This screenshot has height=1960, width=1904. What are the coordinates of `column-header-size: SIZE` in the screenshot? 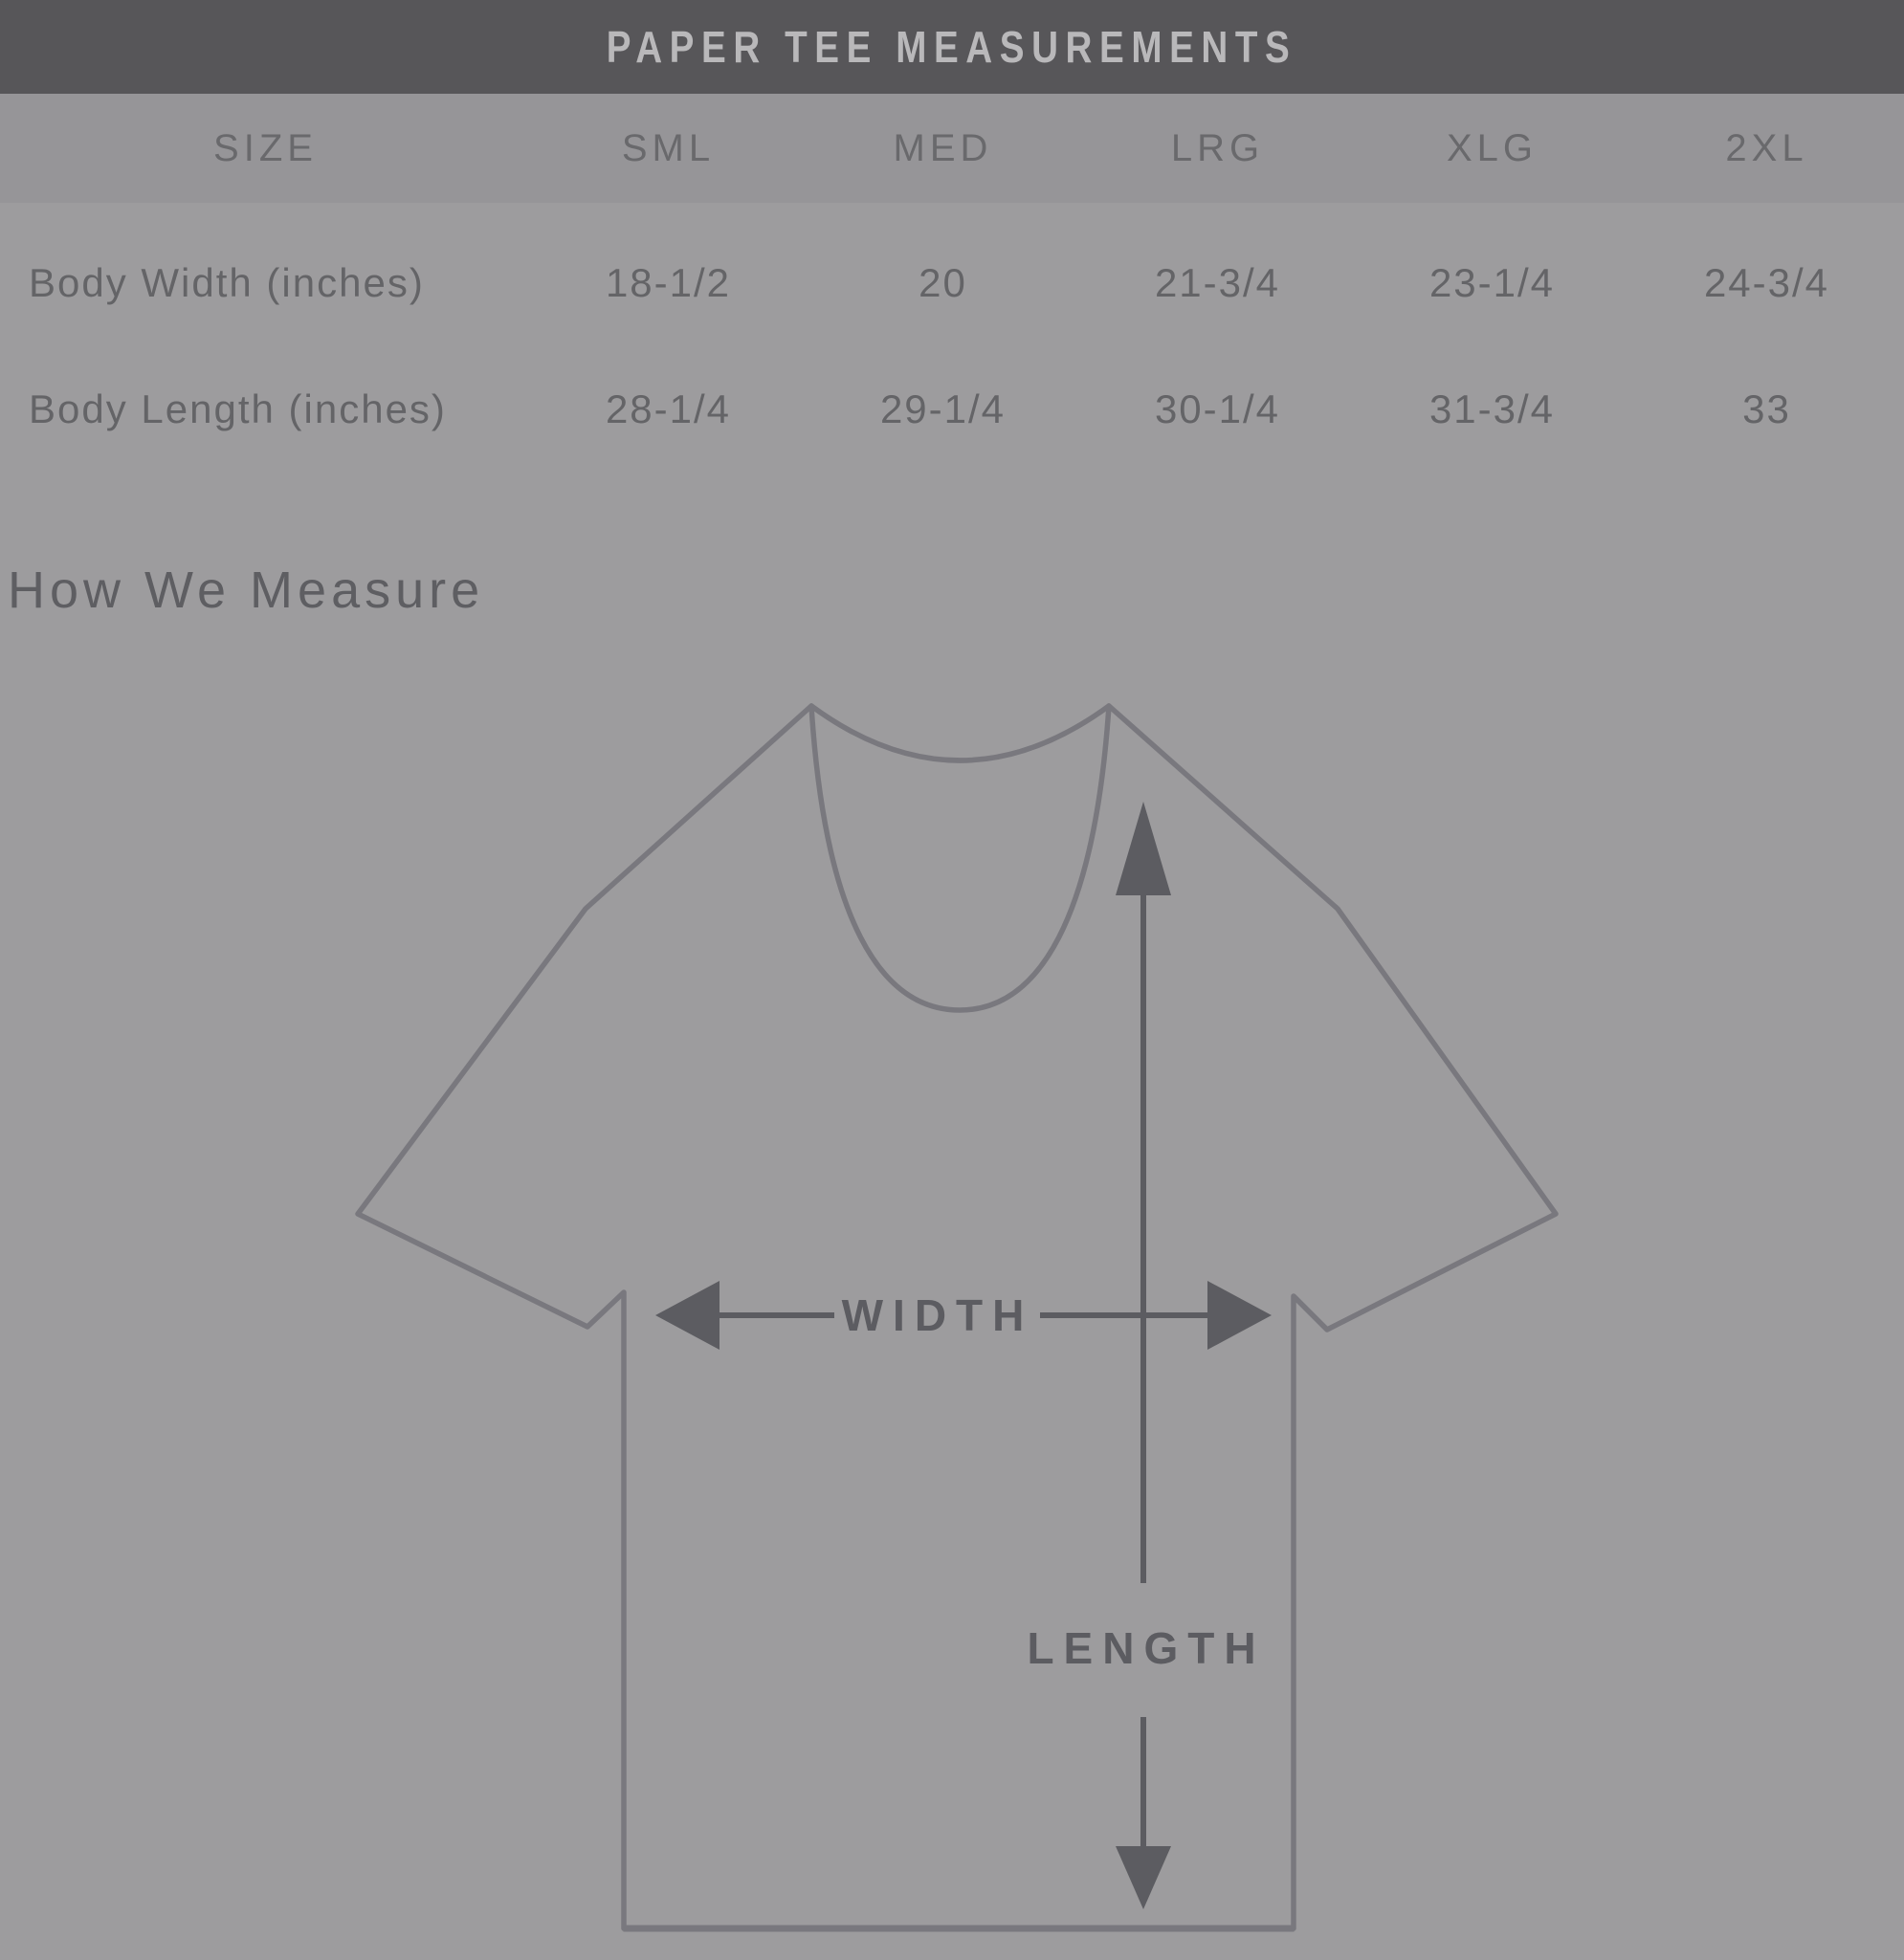 It's located at (265, 147).